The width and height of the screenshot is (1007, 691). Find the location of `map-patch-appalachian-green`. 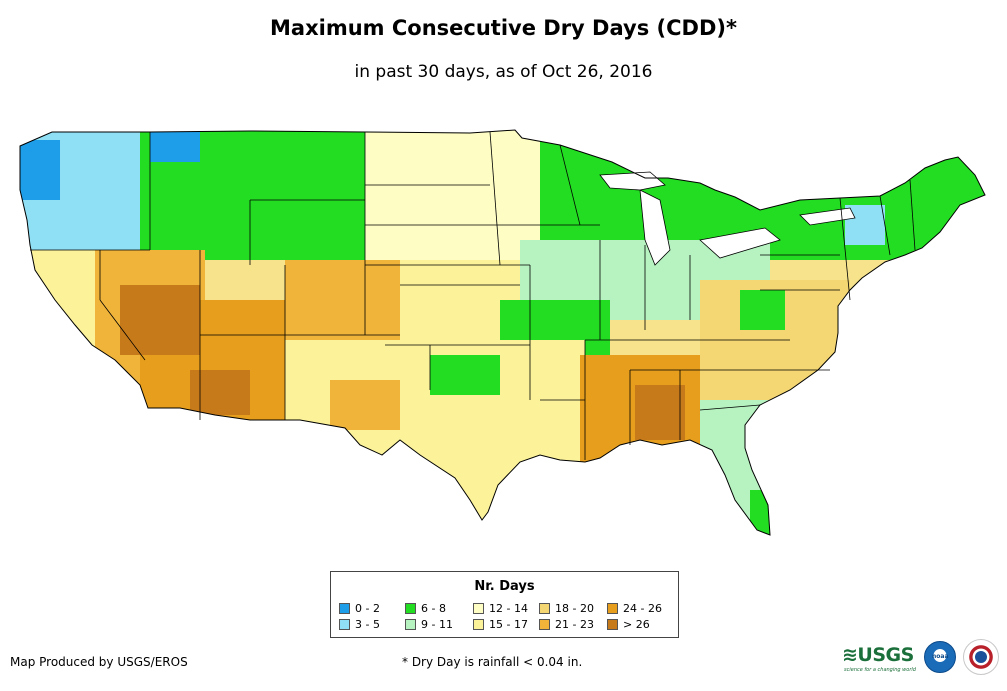

map-patch-appalachian-green is located at coordinates (762, 310).